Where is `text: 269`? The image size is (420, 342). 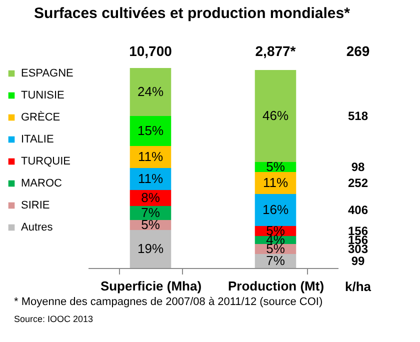 text: 269 is located at coordinates (358, 51).